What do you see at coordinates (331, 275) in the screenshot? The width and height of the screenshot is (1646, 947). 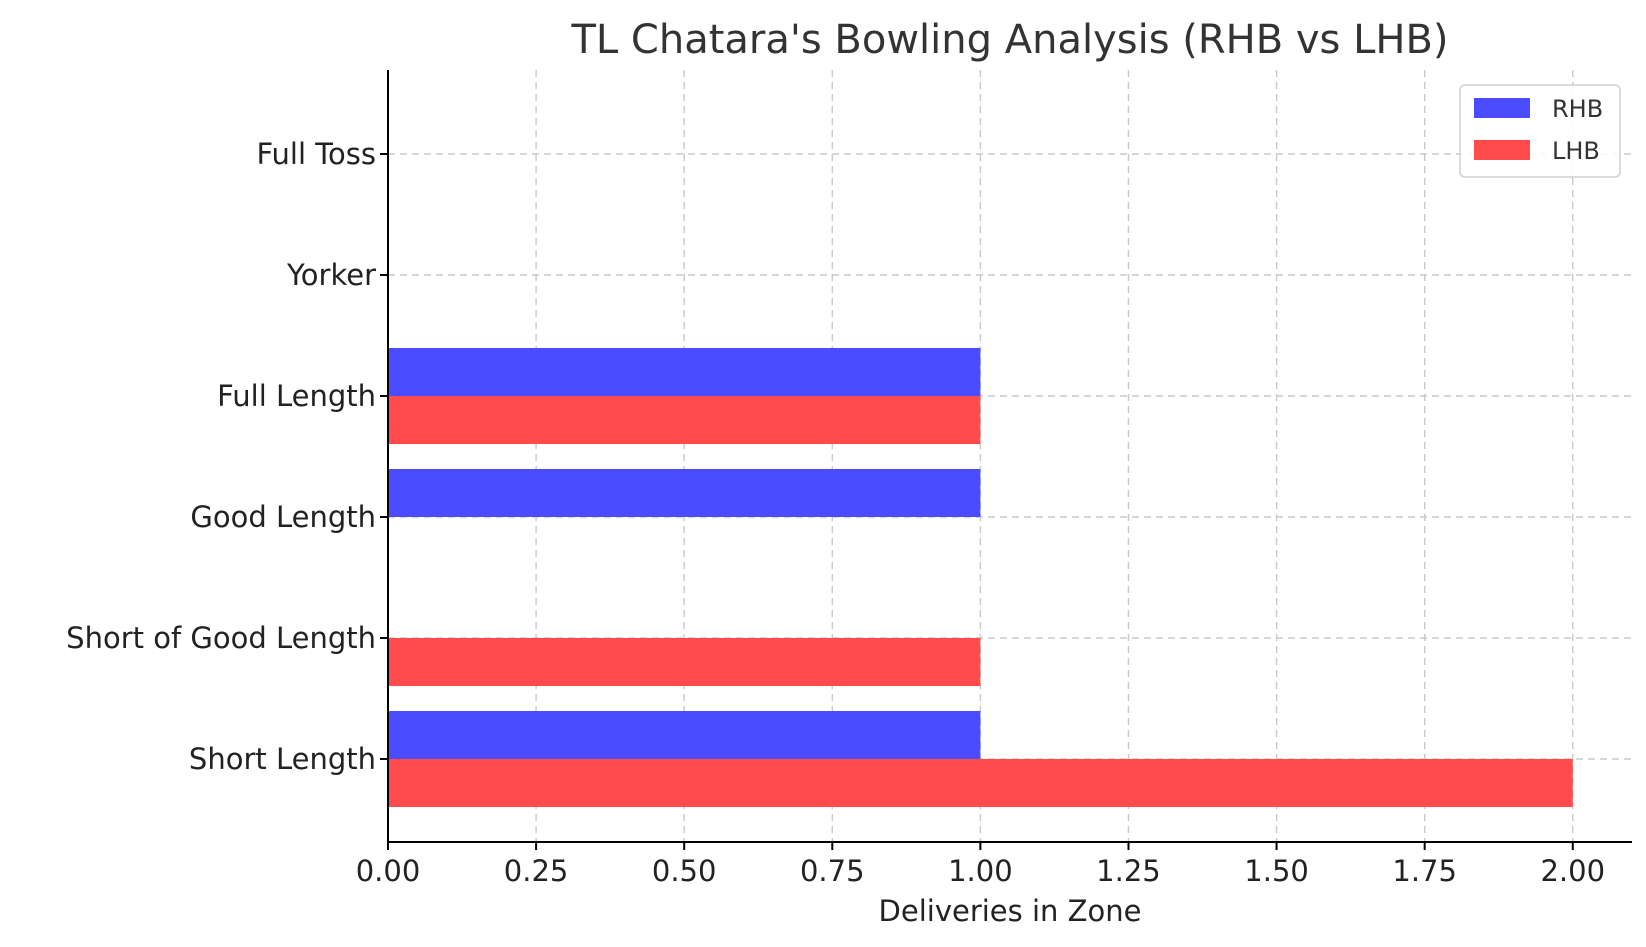 I see `y-tick-label: Yorker` at bounding box center [331, 275].